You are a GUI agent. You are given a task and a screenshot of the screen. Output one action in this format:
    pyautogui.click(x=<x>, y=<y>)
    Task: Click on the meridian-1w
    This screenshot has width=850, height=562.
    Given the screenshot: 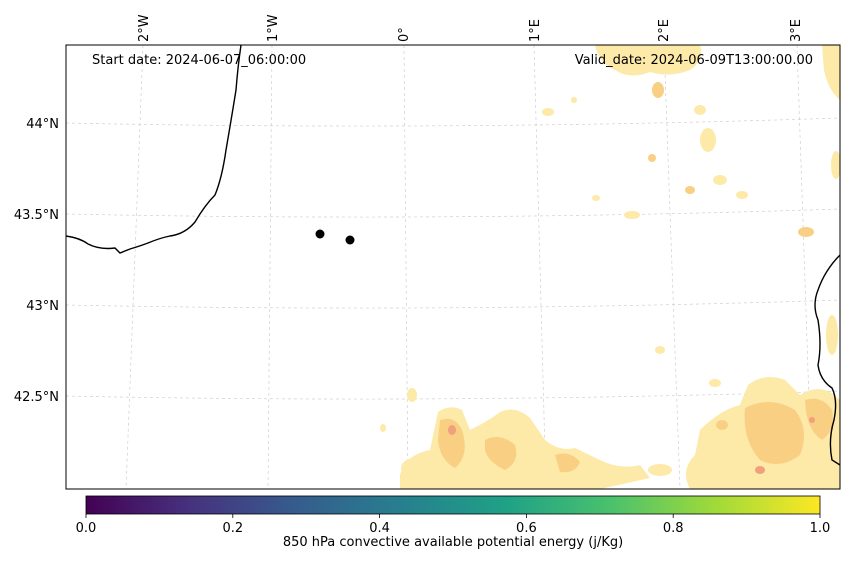 What is the action you would take?
    pyautogui.click(x=270, y=267)
    